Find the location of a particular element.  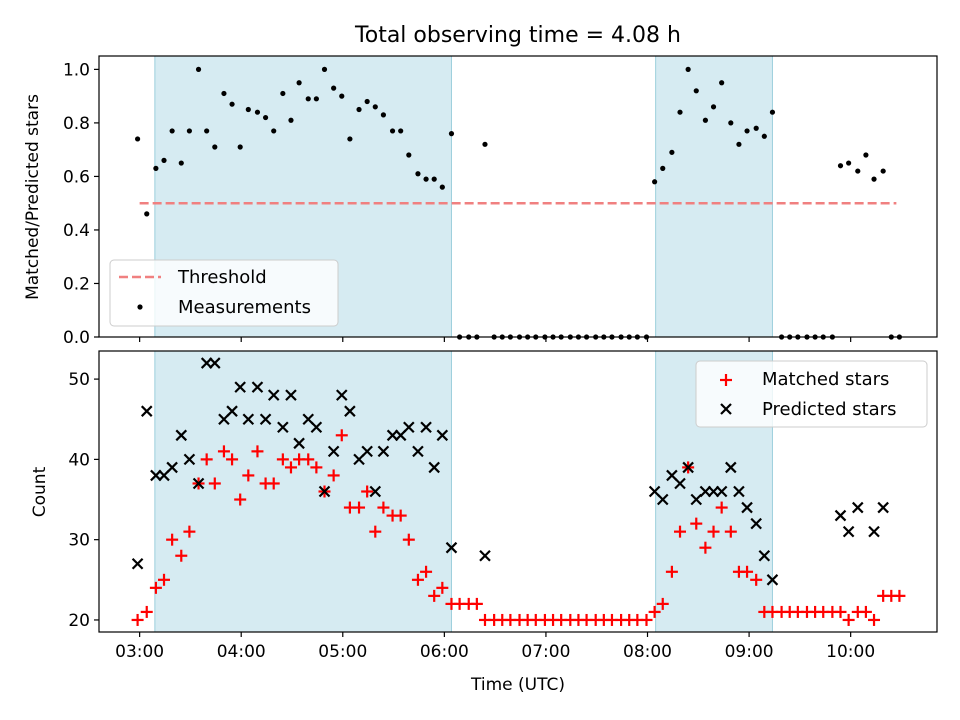

count-y-tick-label: 50 is located at coordinates (79, 380).